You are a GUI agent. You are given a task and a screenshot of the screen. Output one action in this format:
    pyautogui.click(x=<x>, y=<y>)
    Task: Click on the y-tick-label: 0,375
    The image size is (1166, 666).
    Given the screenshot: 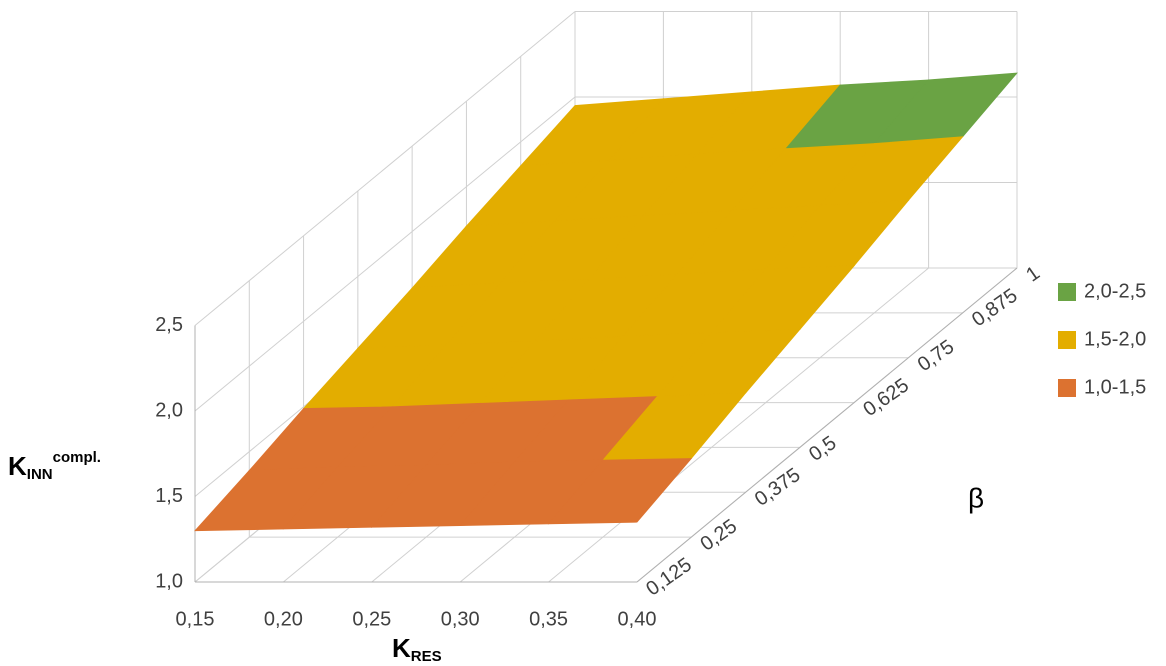 What is the action you would take?
    pyautogui.click(x=778, y=487)
    